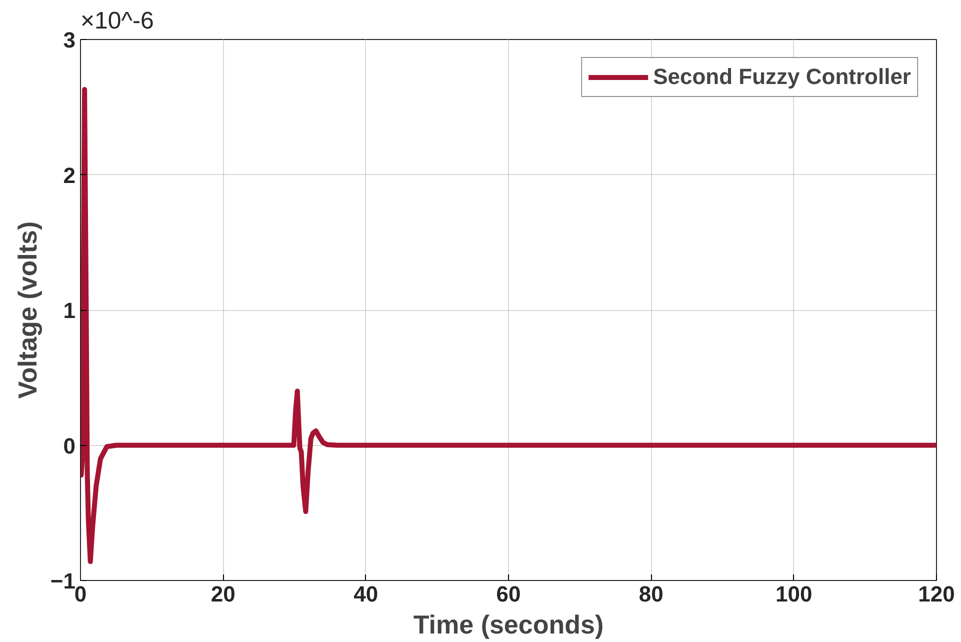 The width and height of the screenshot is (961, 642). What do you see at coordinates (69, 445) in the screenshot?
I see `y-tick-label: 0` at bounding box center [69, 445].